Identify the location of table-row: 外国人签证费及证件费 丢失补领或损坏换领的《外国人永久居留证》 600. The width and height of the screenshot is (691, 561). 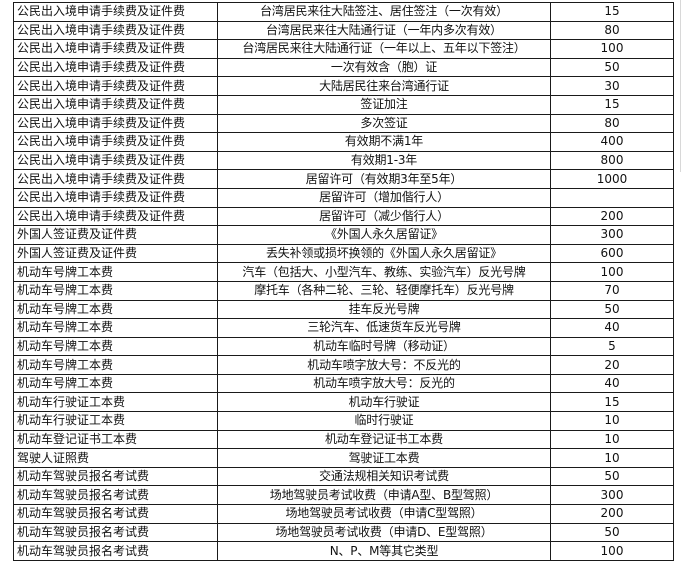
(343, 253).